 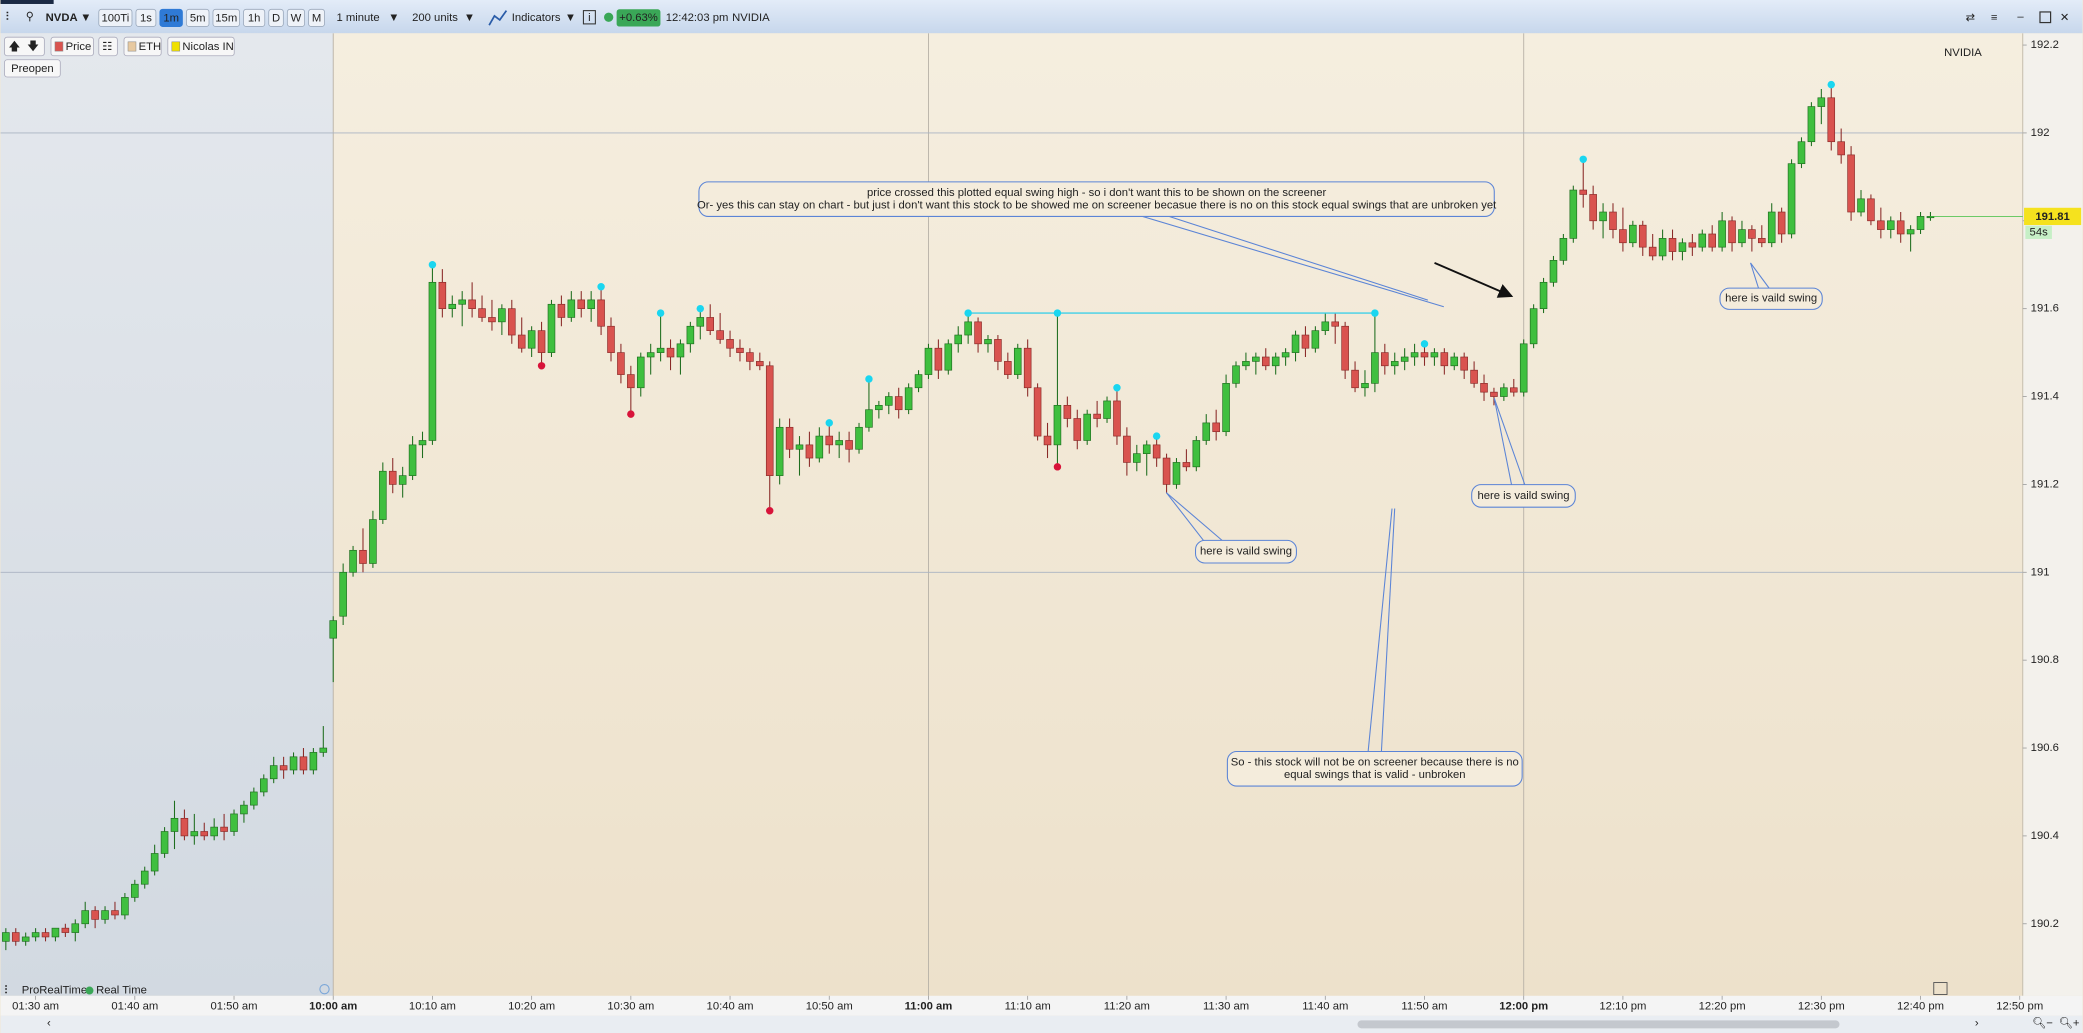 What do you see at coordinates (2045, 309) in the screenshot?
I see `y-tick-label: 191.6` at bounding box center [2045, 309].